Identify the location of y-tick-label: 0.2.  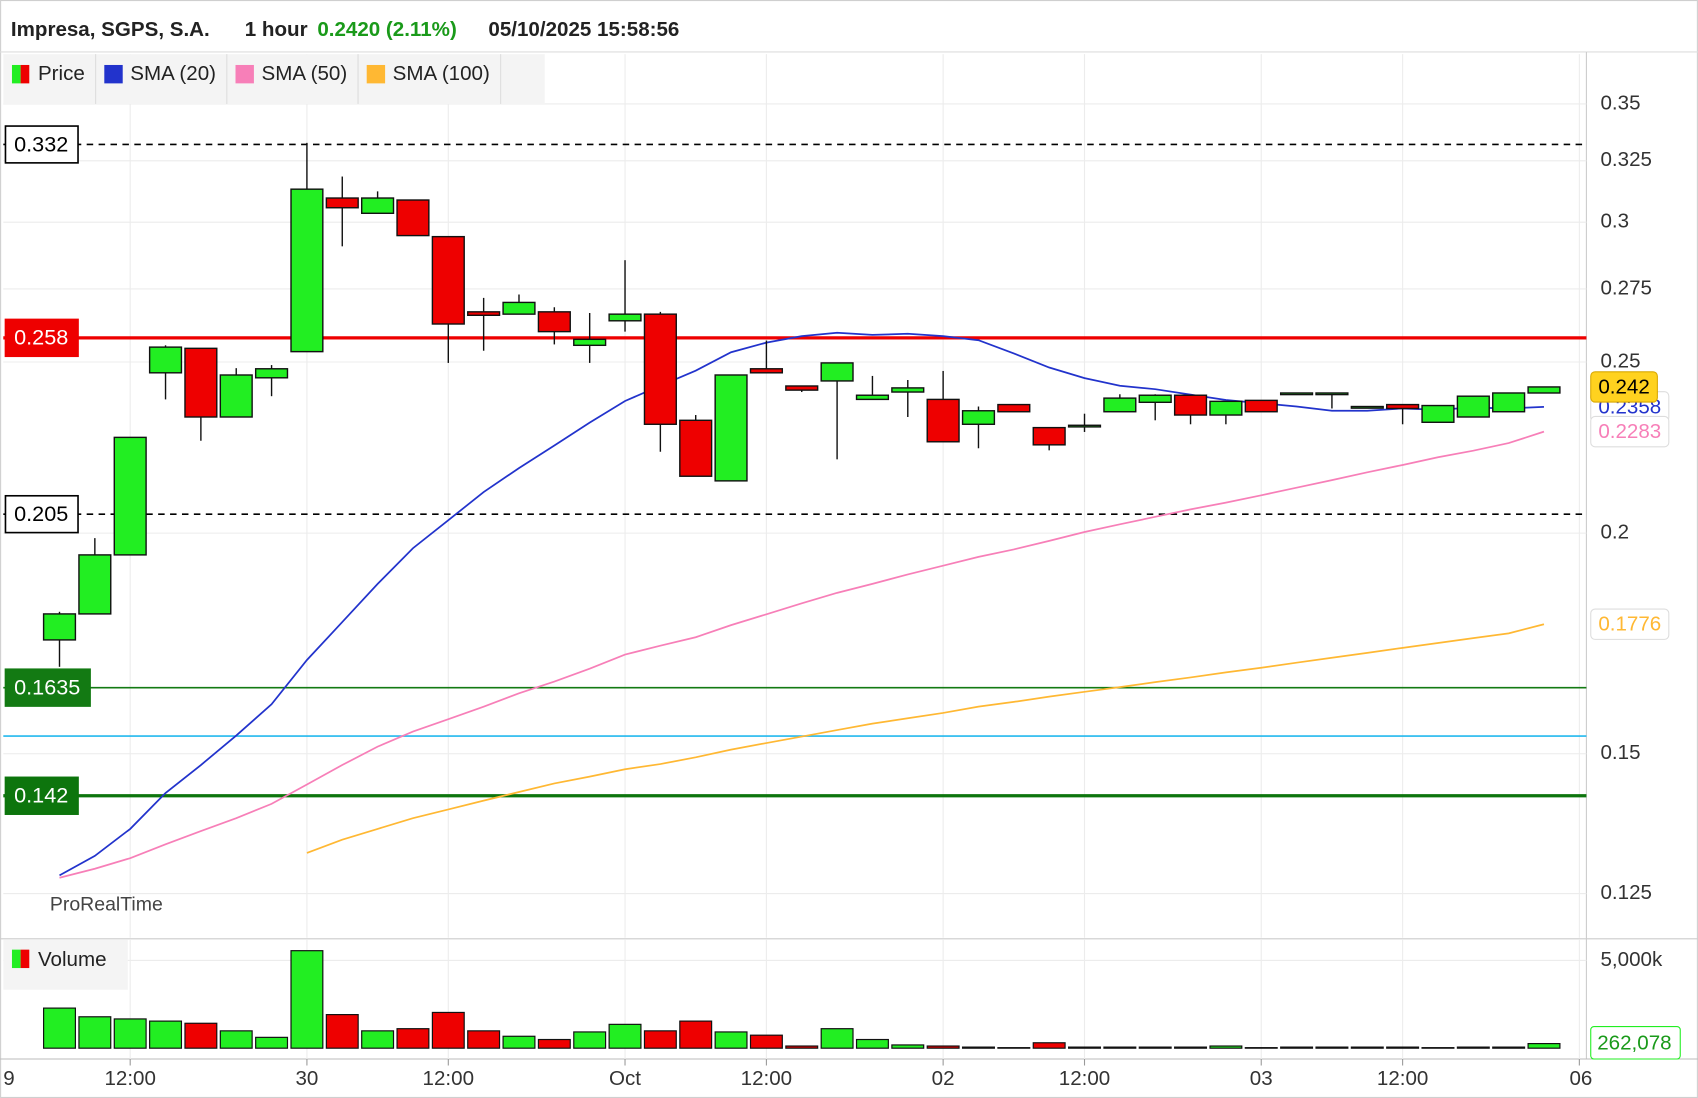
(1614, 532).